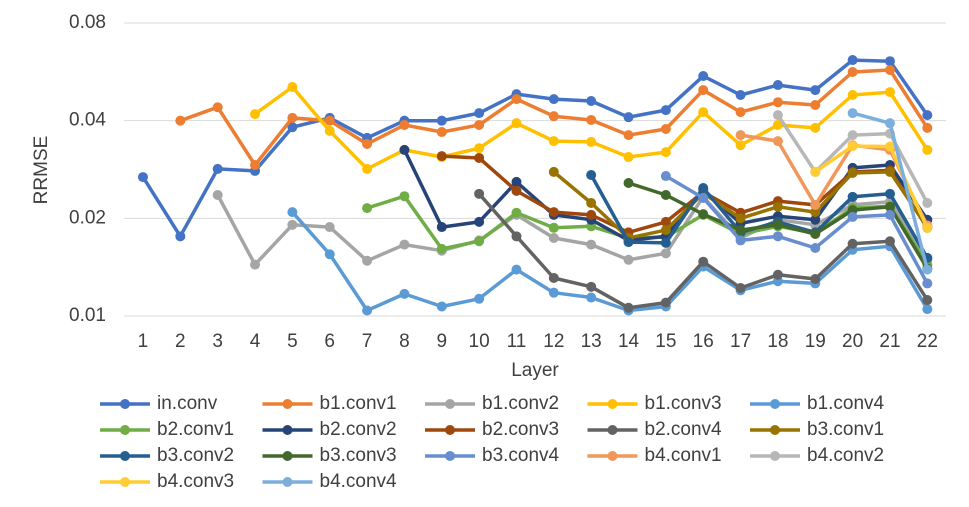 The width and height of the screenshot is (969, 507). Describe the element at coordinates (87, 217) in the screenshot. I see `y-tick-label: 0.02` at that location.